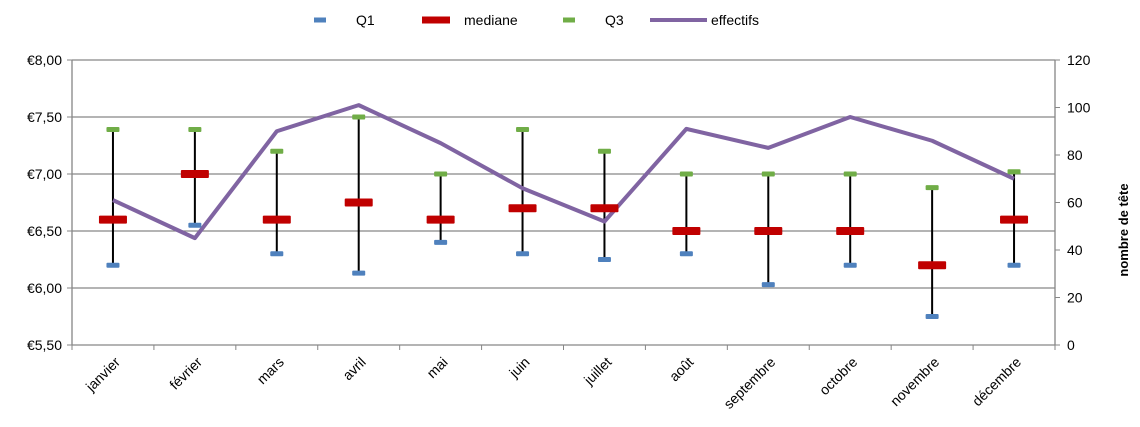 This screenshot has height=427, width=1140. Describe the element at coordinates (1079, 108) in the screenshot. I see `y2-tick-label: 100` at that location.